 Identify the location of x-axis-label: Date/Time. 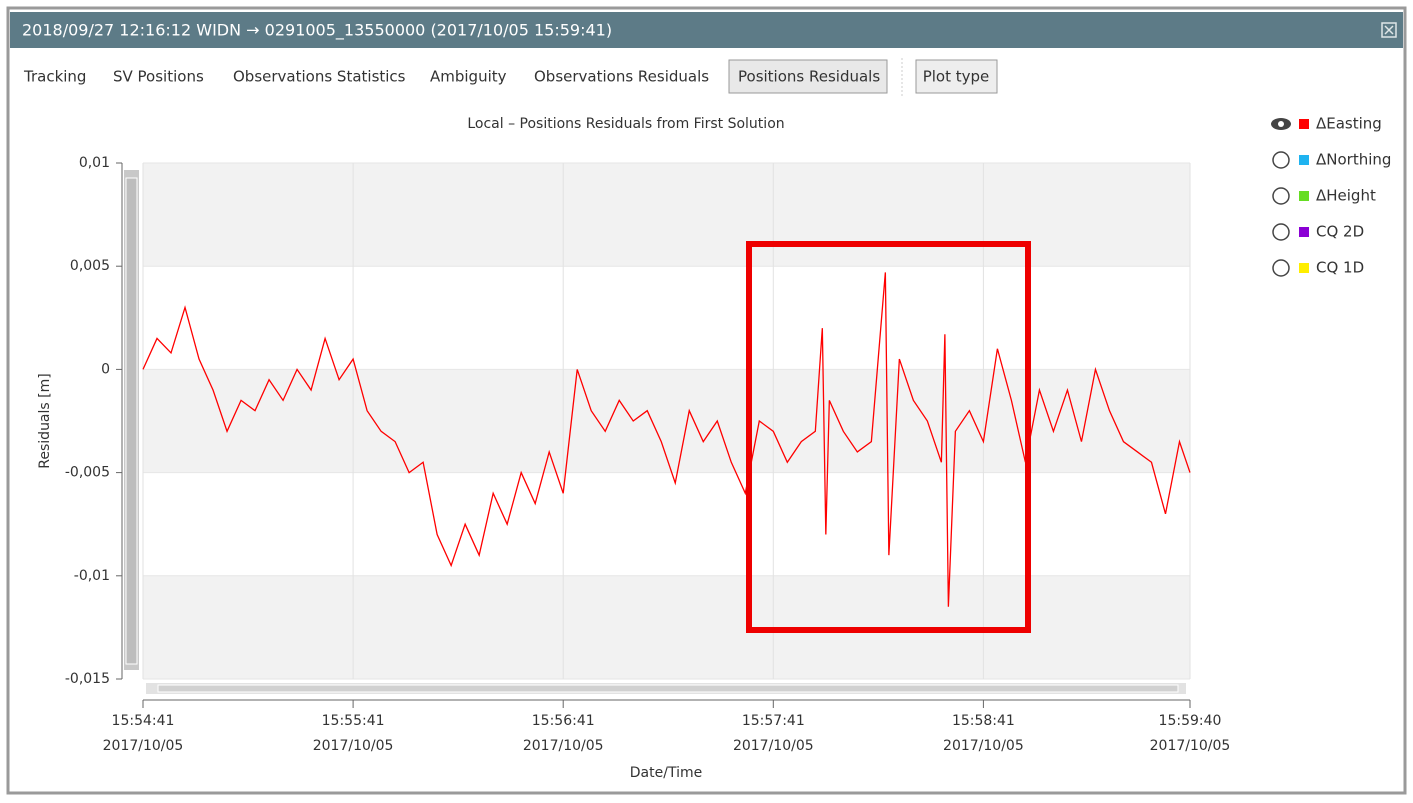
(666, 773).